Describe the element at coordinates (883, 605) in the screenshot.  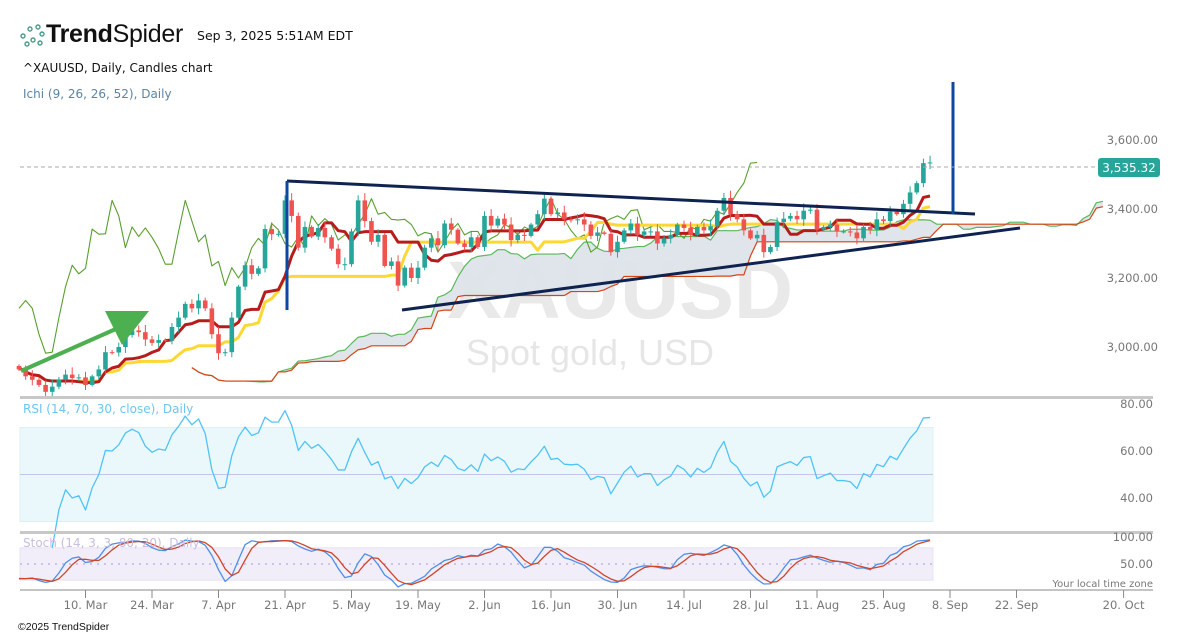
I see `x-axis-label: 25. Aug` at that location.